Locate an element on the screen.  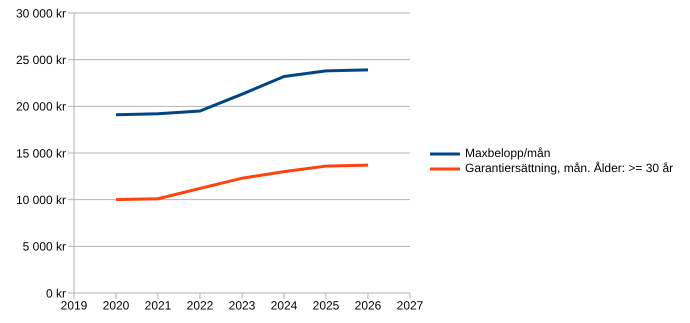
y-tick-label: 15 000 kr is located at coordinates (41, 153).